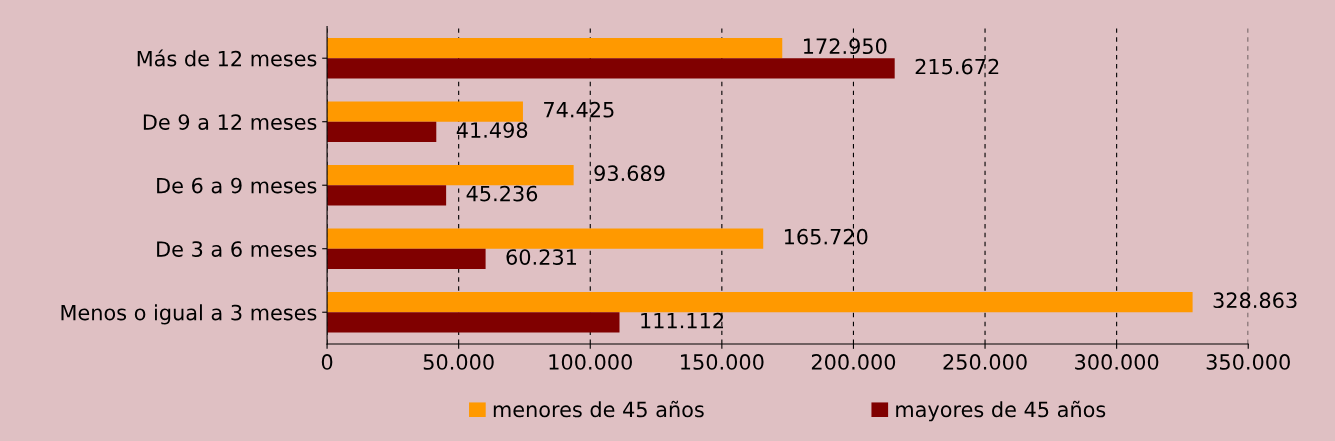 The height and width of the screenshot is (441, 1335). I want to click on x-tick-label: 200.000, so click(853, 362).